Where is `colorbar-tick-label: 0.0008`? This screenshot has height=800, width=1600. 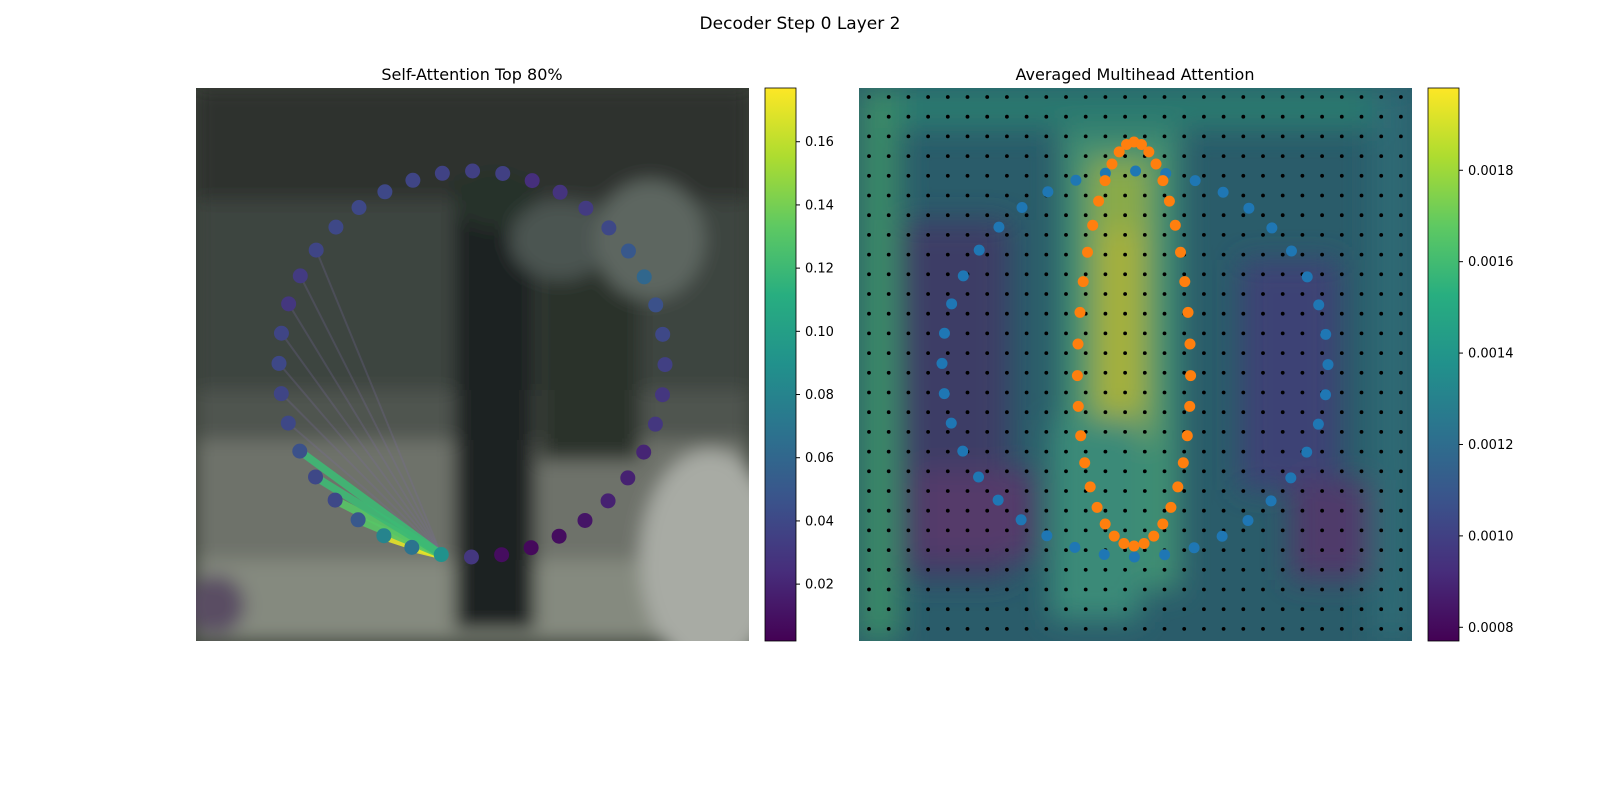
colorbar-tick-label: 0.0008 is located at coordinates (1491, 628).